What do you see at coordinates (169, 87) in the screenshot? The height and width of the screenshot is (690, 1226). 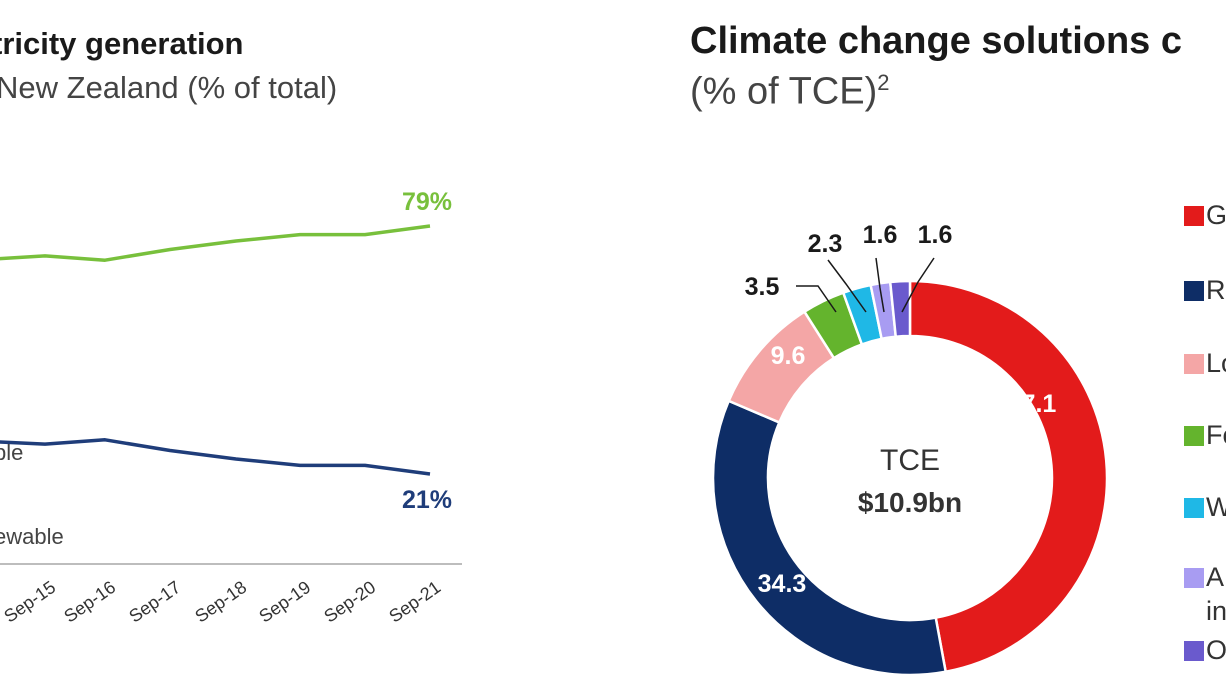 I see `line-chart-subtitle: New Zealand (% of total)` at bounding box center [169, 87].